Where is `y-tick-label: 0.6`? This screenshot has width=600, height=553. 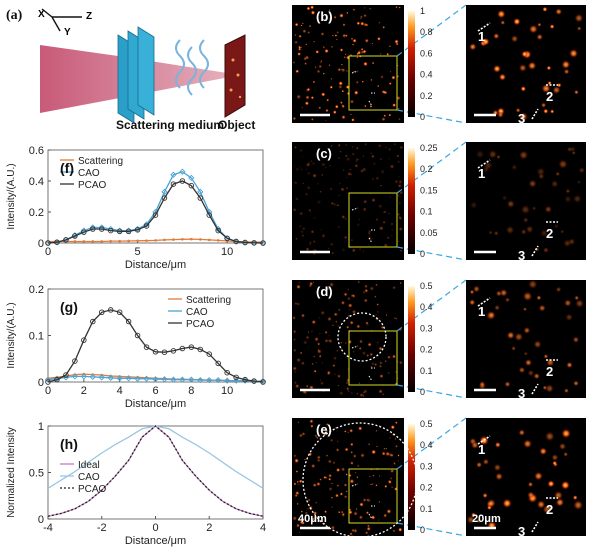
y-tick-label: 0.6 is located at coordinates (36, 151).